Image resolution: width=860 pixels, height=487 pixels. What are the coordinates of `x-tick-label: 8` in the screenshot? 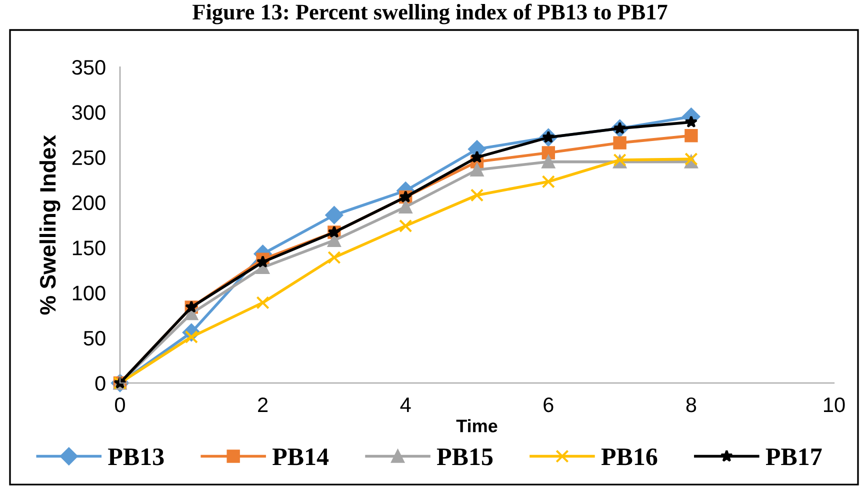 It's located at (691, 404).